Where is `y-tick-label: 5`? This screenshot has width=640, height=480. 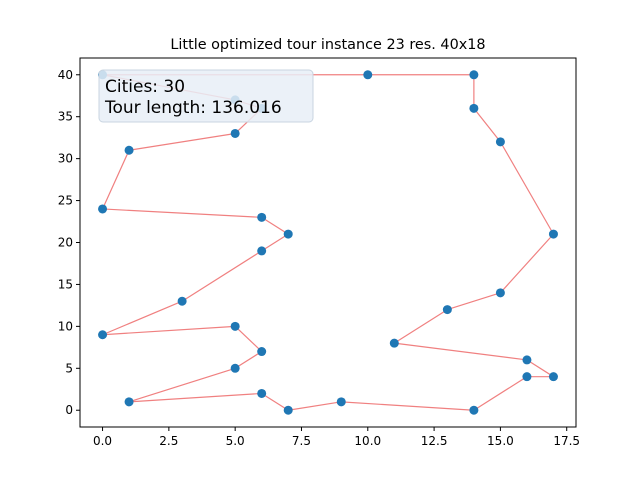
y-tick-label: 5 is located at coordinates (69, 368).